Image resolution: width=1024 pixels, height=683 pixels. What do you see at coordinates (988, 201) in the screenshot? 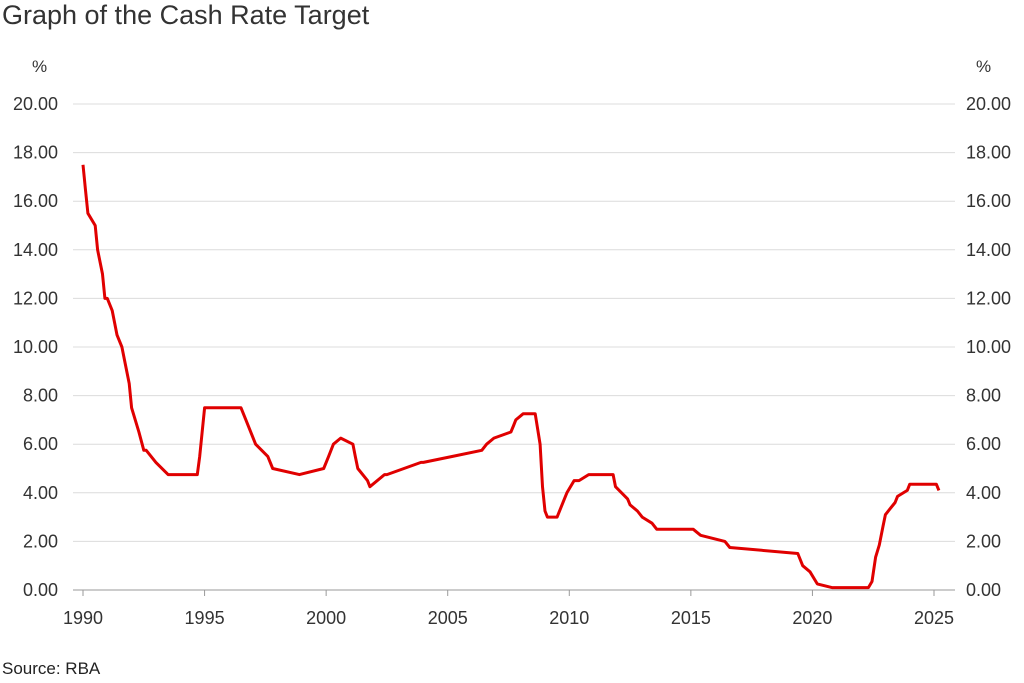
I see `y-tick-label-right: 16.00` at bounding box center [988, 201].